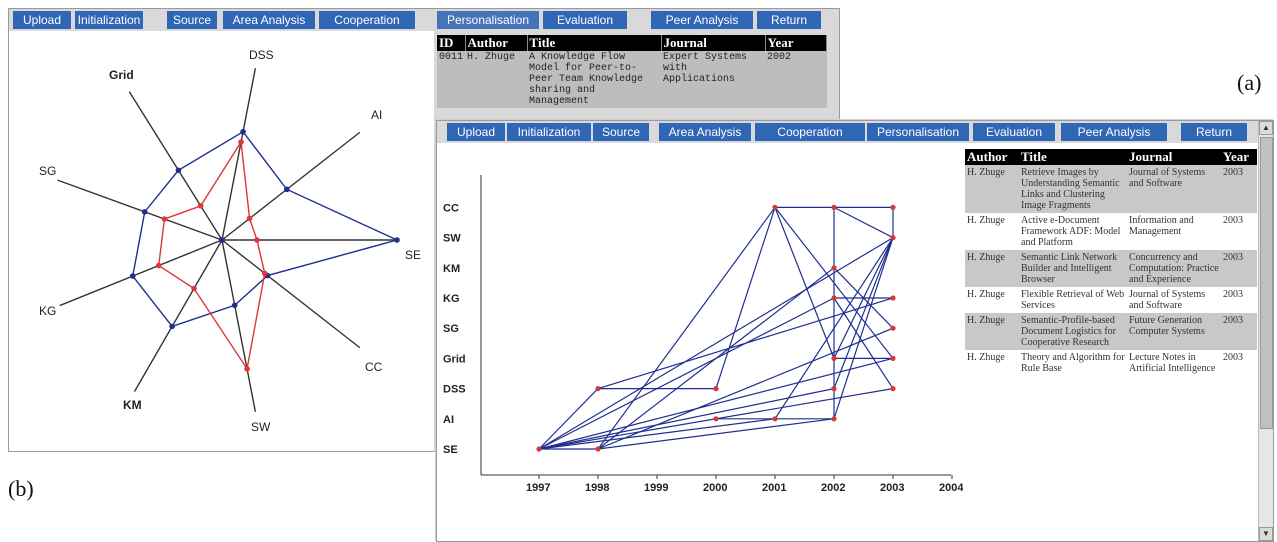 The image size is (1277, 542). What do you see at coordinates (376, 115) in the screenshot?
I see `radar-axis-label-ai: AI` at bounding box center [376, 115].